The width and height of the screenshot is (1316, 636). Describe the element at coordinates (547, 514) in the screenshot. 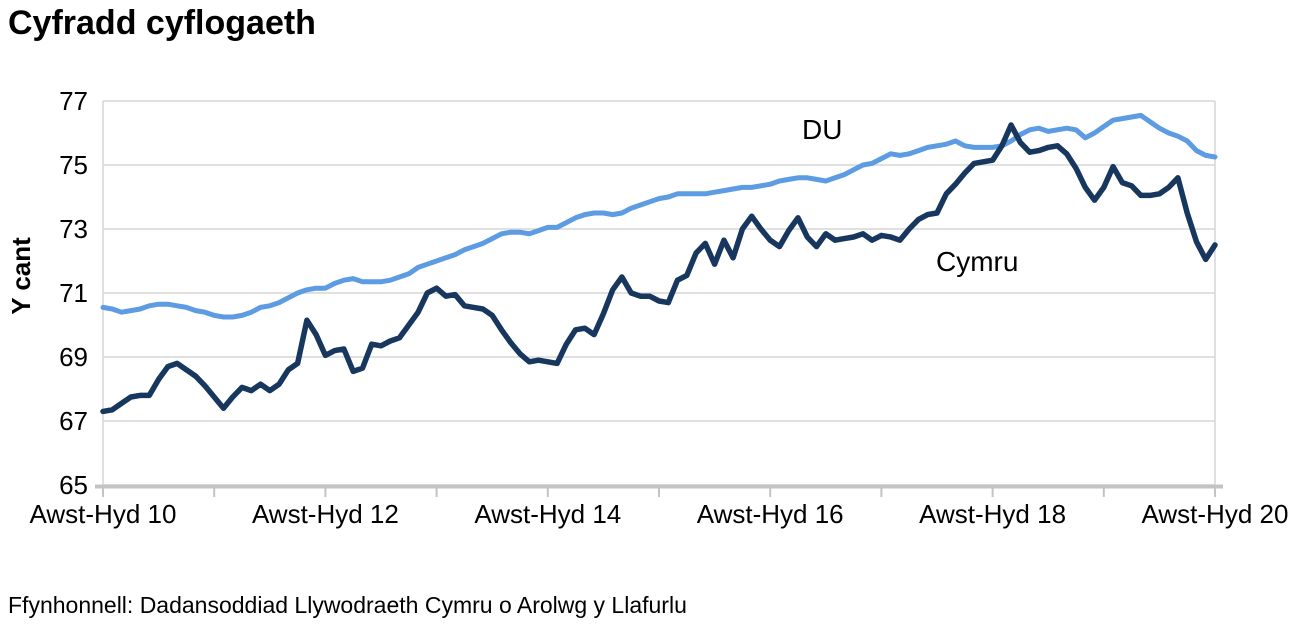

I see `x-tick-label-3: Awst-Hyd 14` at that location.